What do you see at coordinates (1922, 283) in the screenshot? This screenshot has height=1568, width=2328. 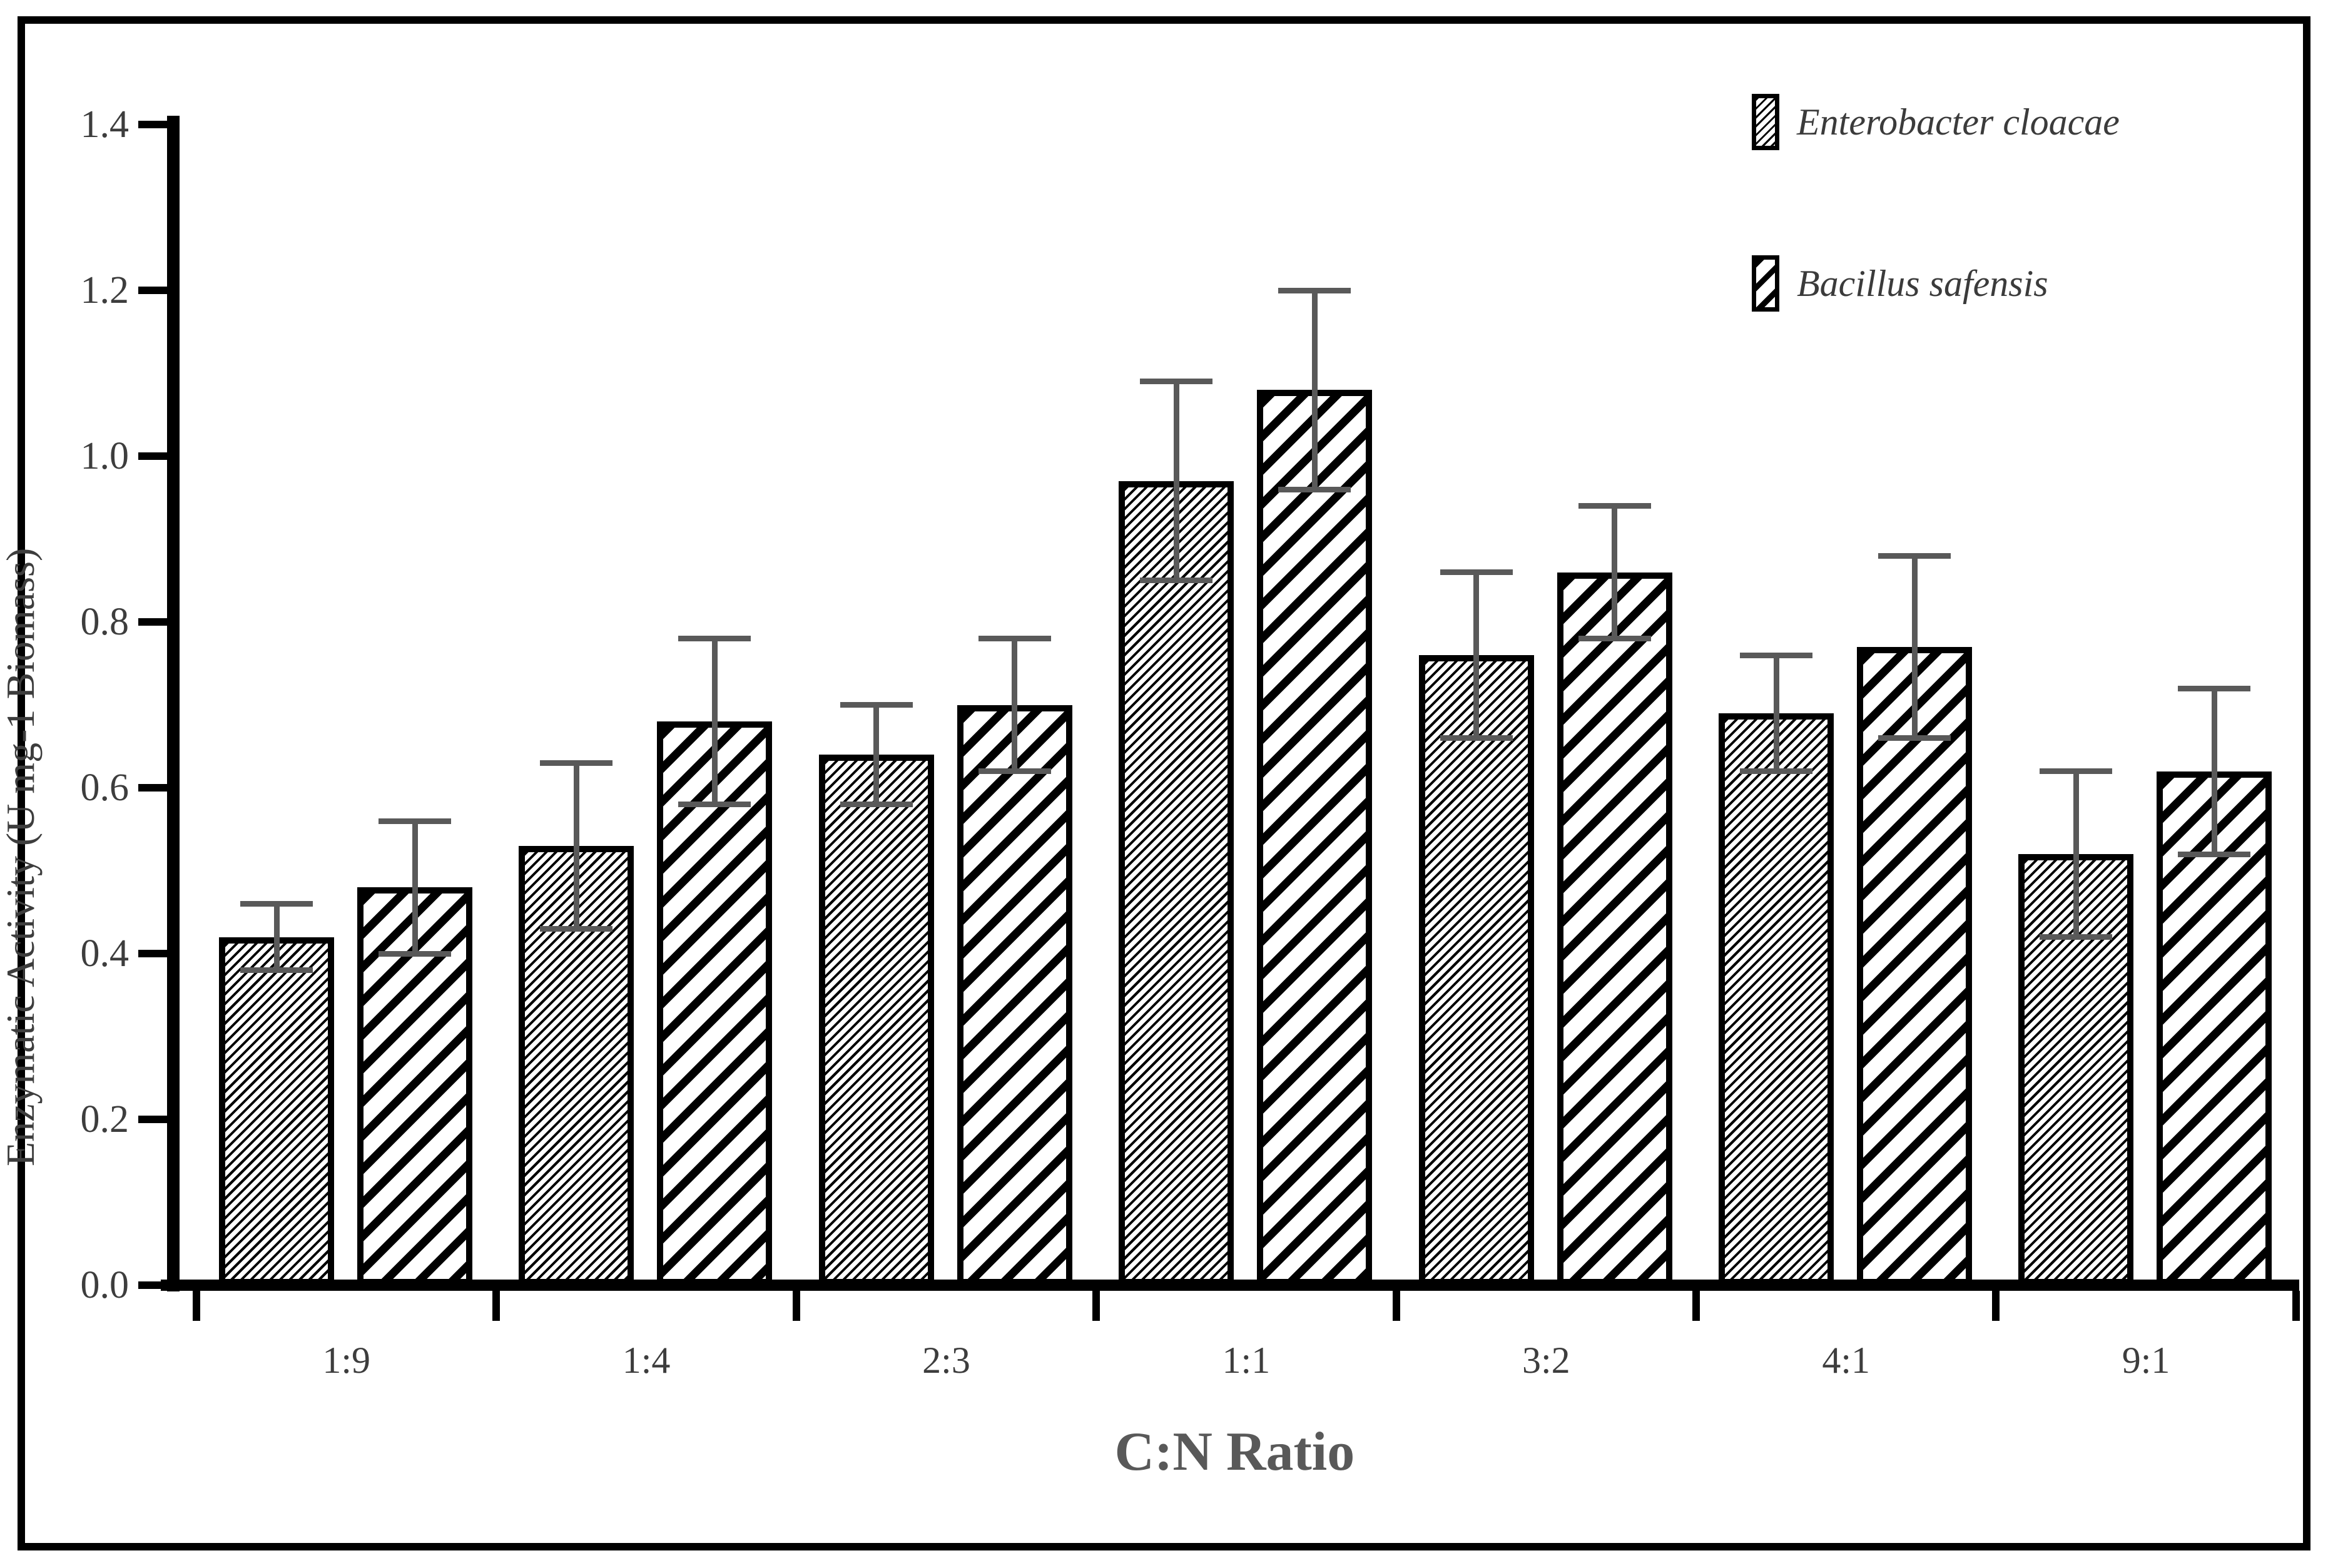 I see `legend-label: Bacillus safensis` at bounding box center [1922, 283].